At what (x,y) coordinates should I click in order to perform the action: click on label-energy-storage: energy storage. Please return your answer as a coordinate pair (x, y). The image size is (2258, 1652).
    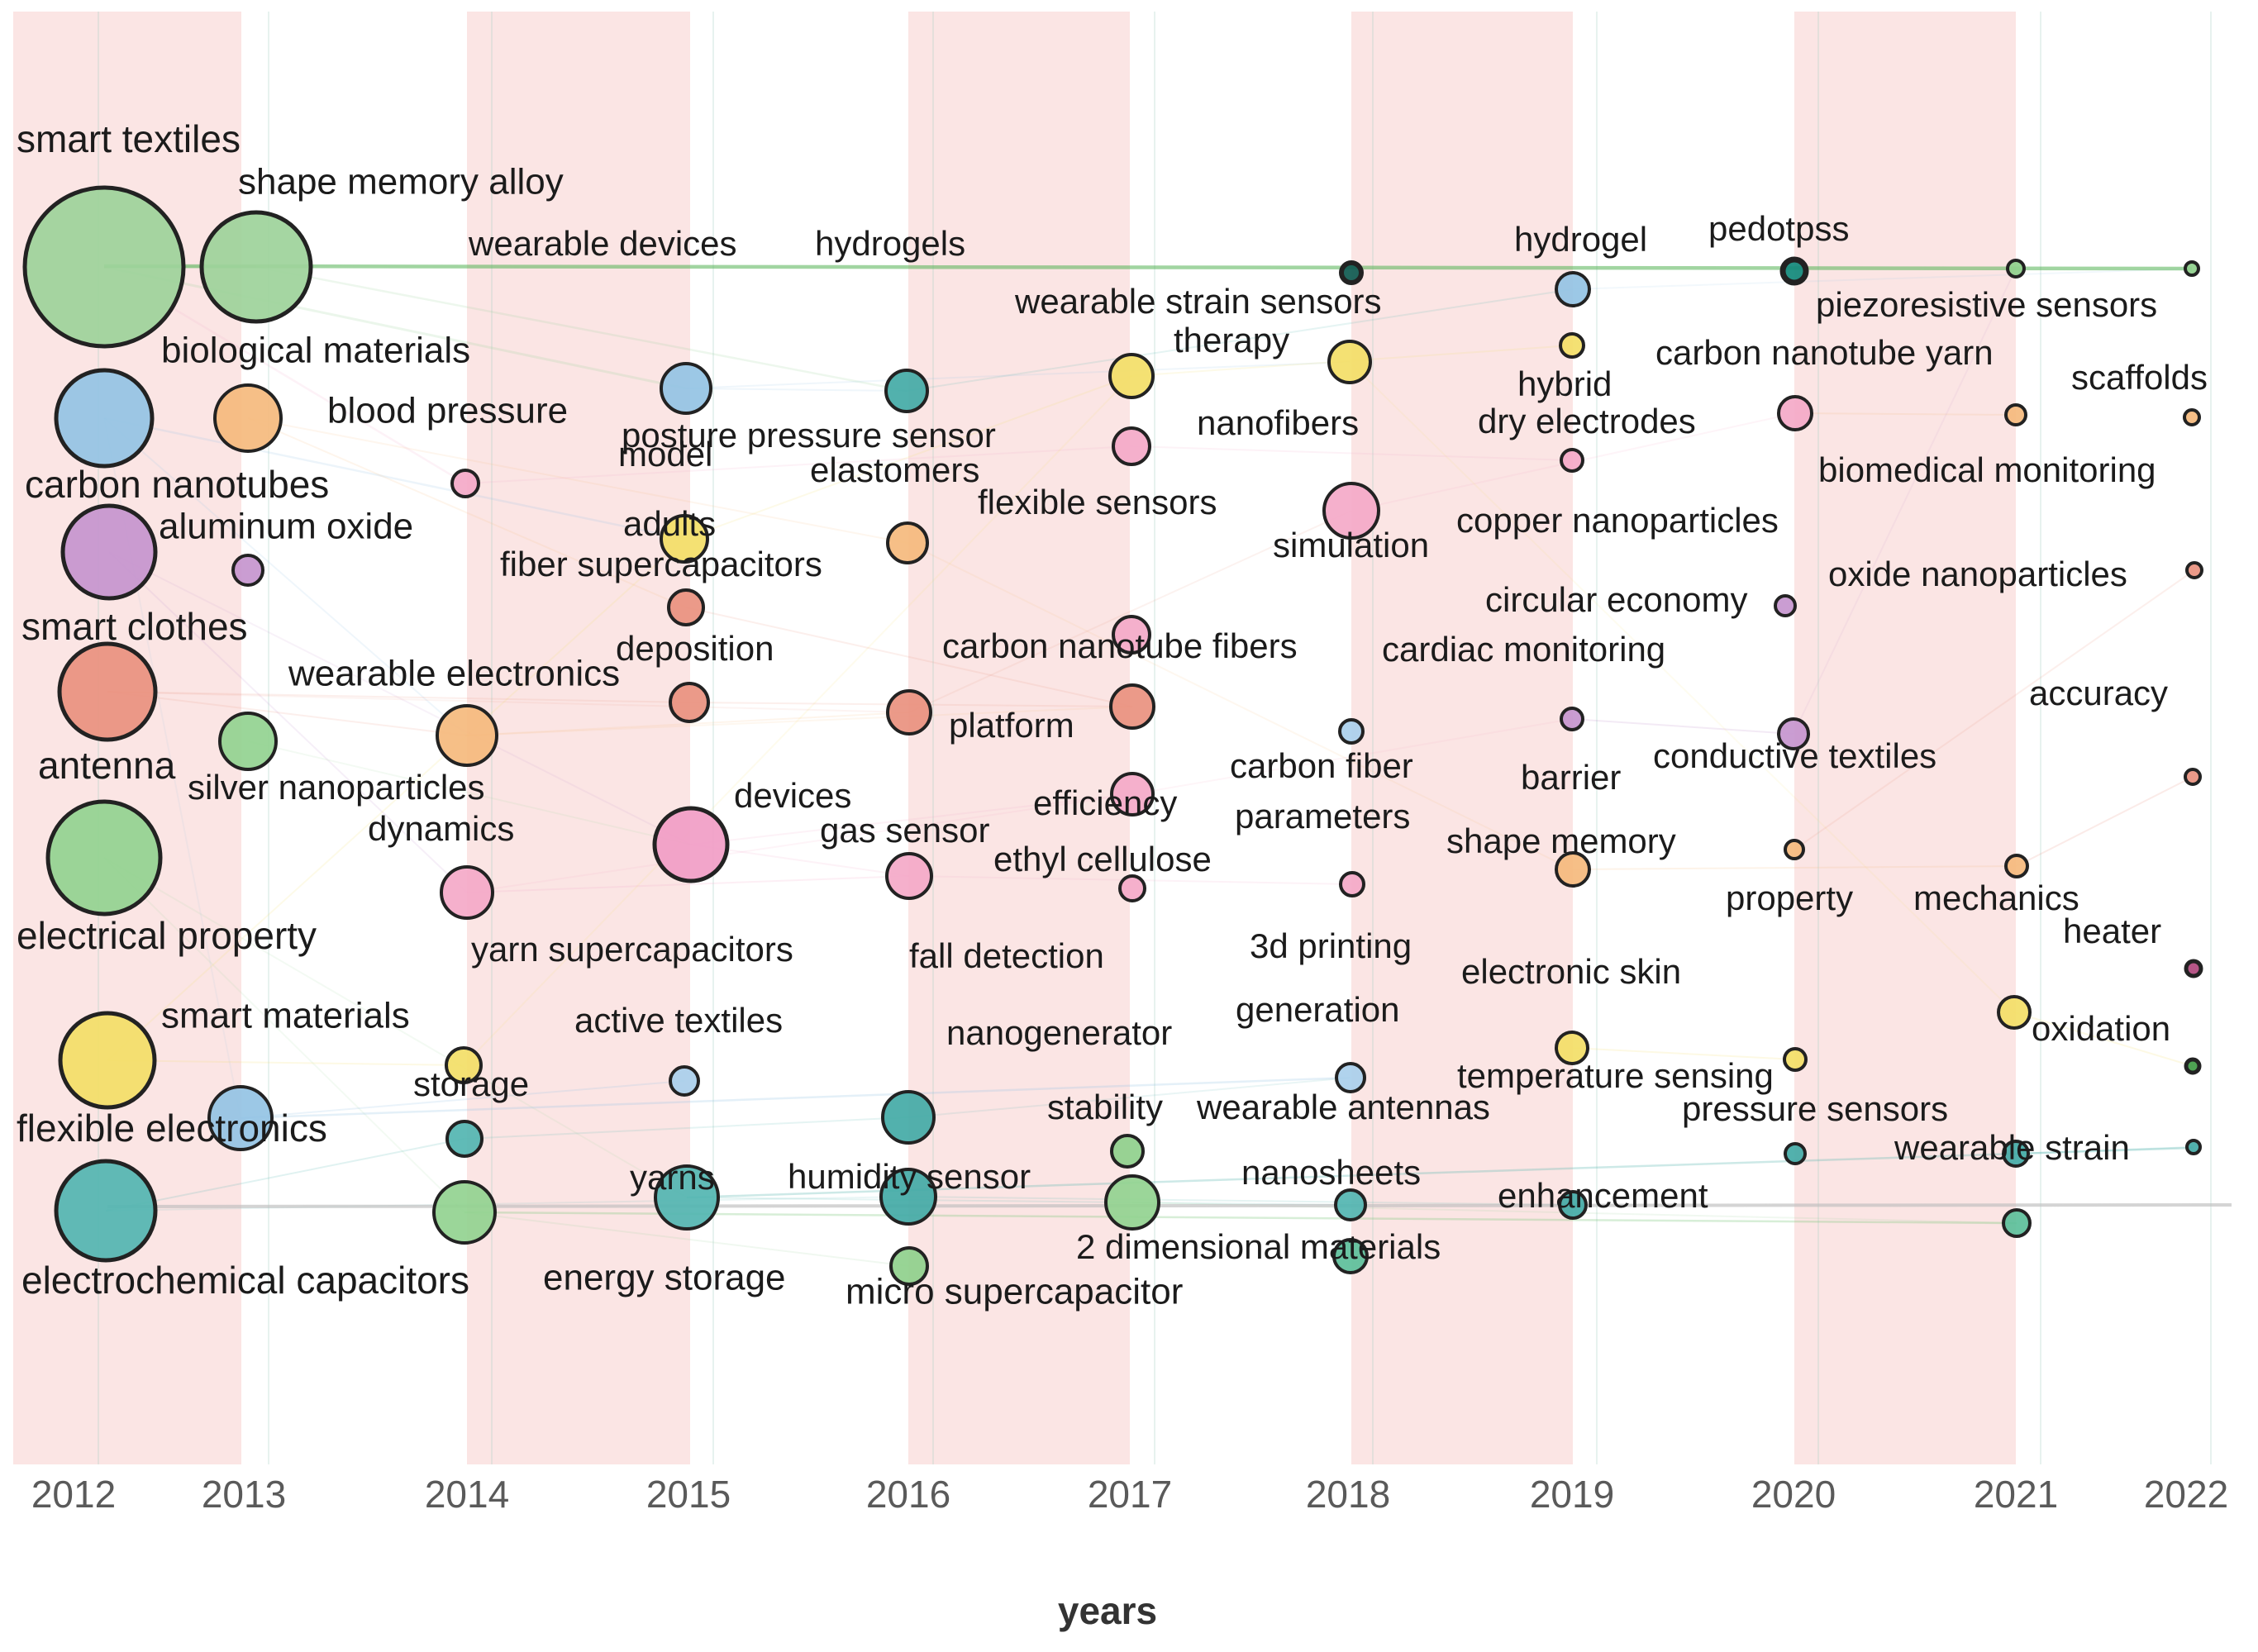
    Looking at the image, I should click on (664, 1278).